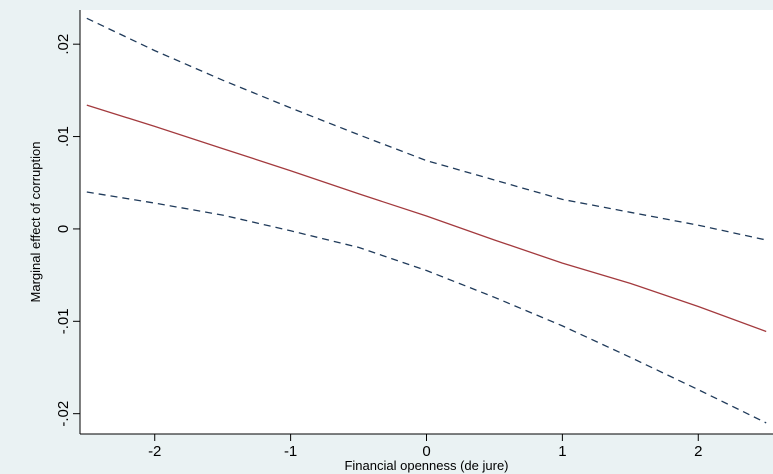 Image resolution: width=773 pixels, height=474 pixels. I want to click on x-tick-label: 2, so click(698, 451).